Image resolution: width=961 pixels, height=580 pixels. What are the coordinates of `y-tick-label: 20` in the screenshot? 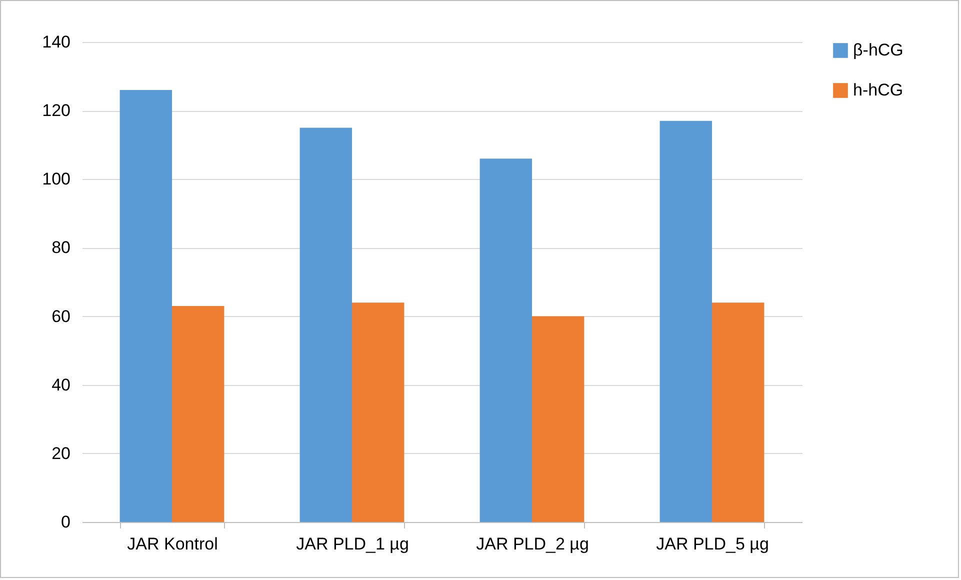 It's located at (61, 453).